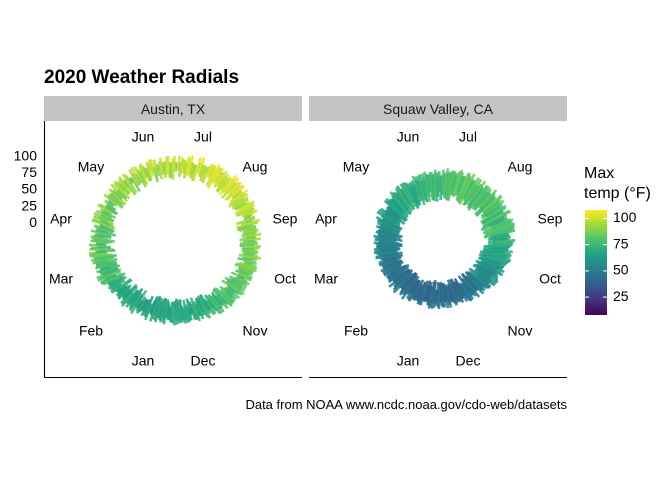  Describe the element at coordinates (438, 109) in the screenshot. I see `strip-label-squaw: Squaw Valley, CA` at that location.